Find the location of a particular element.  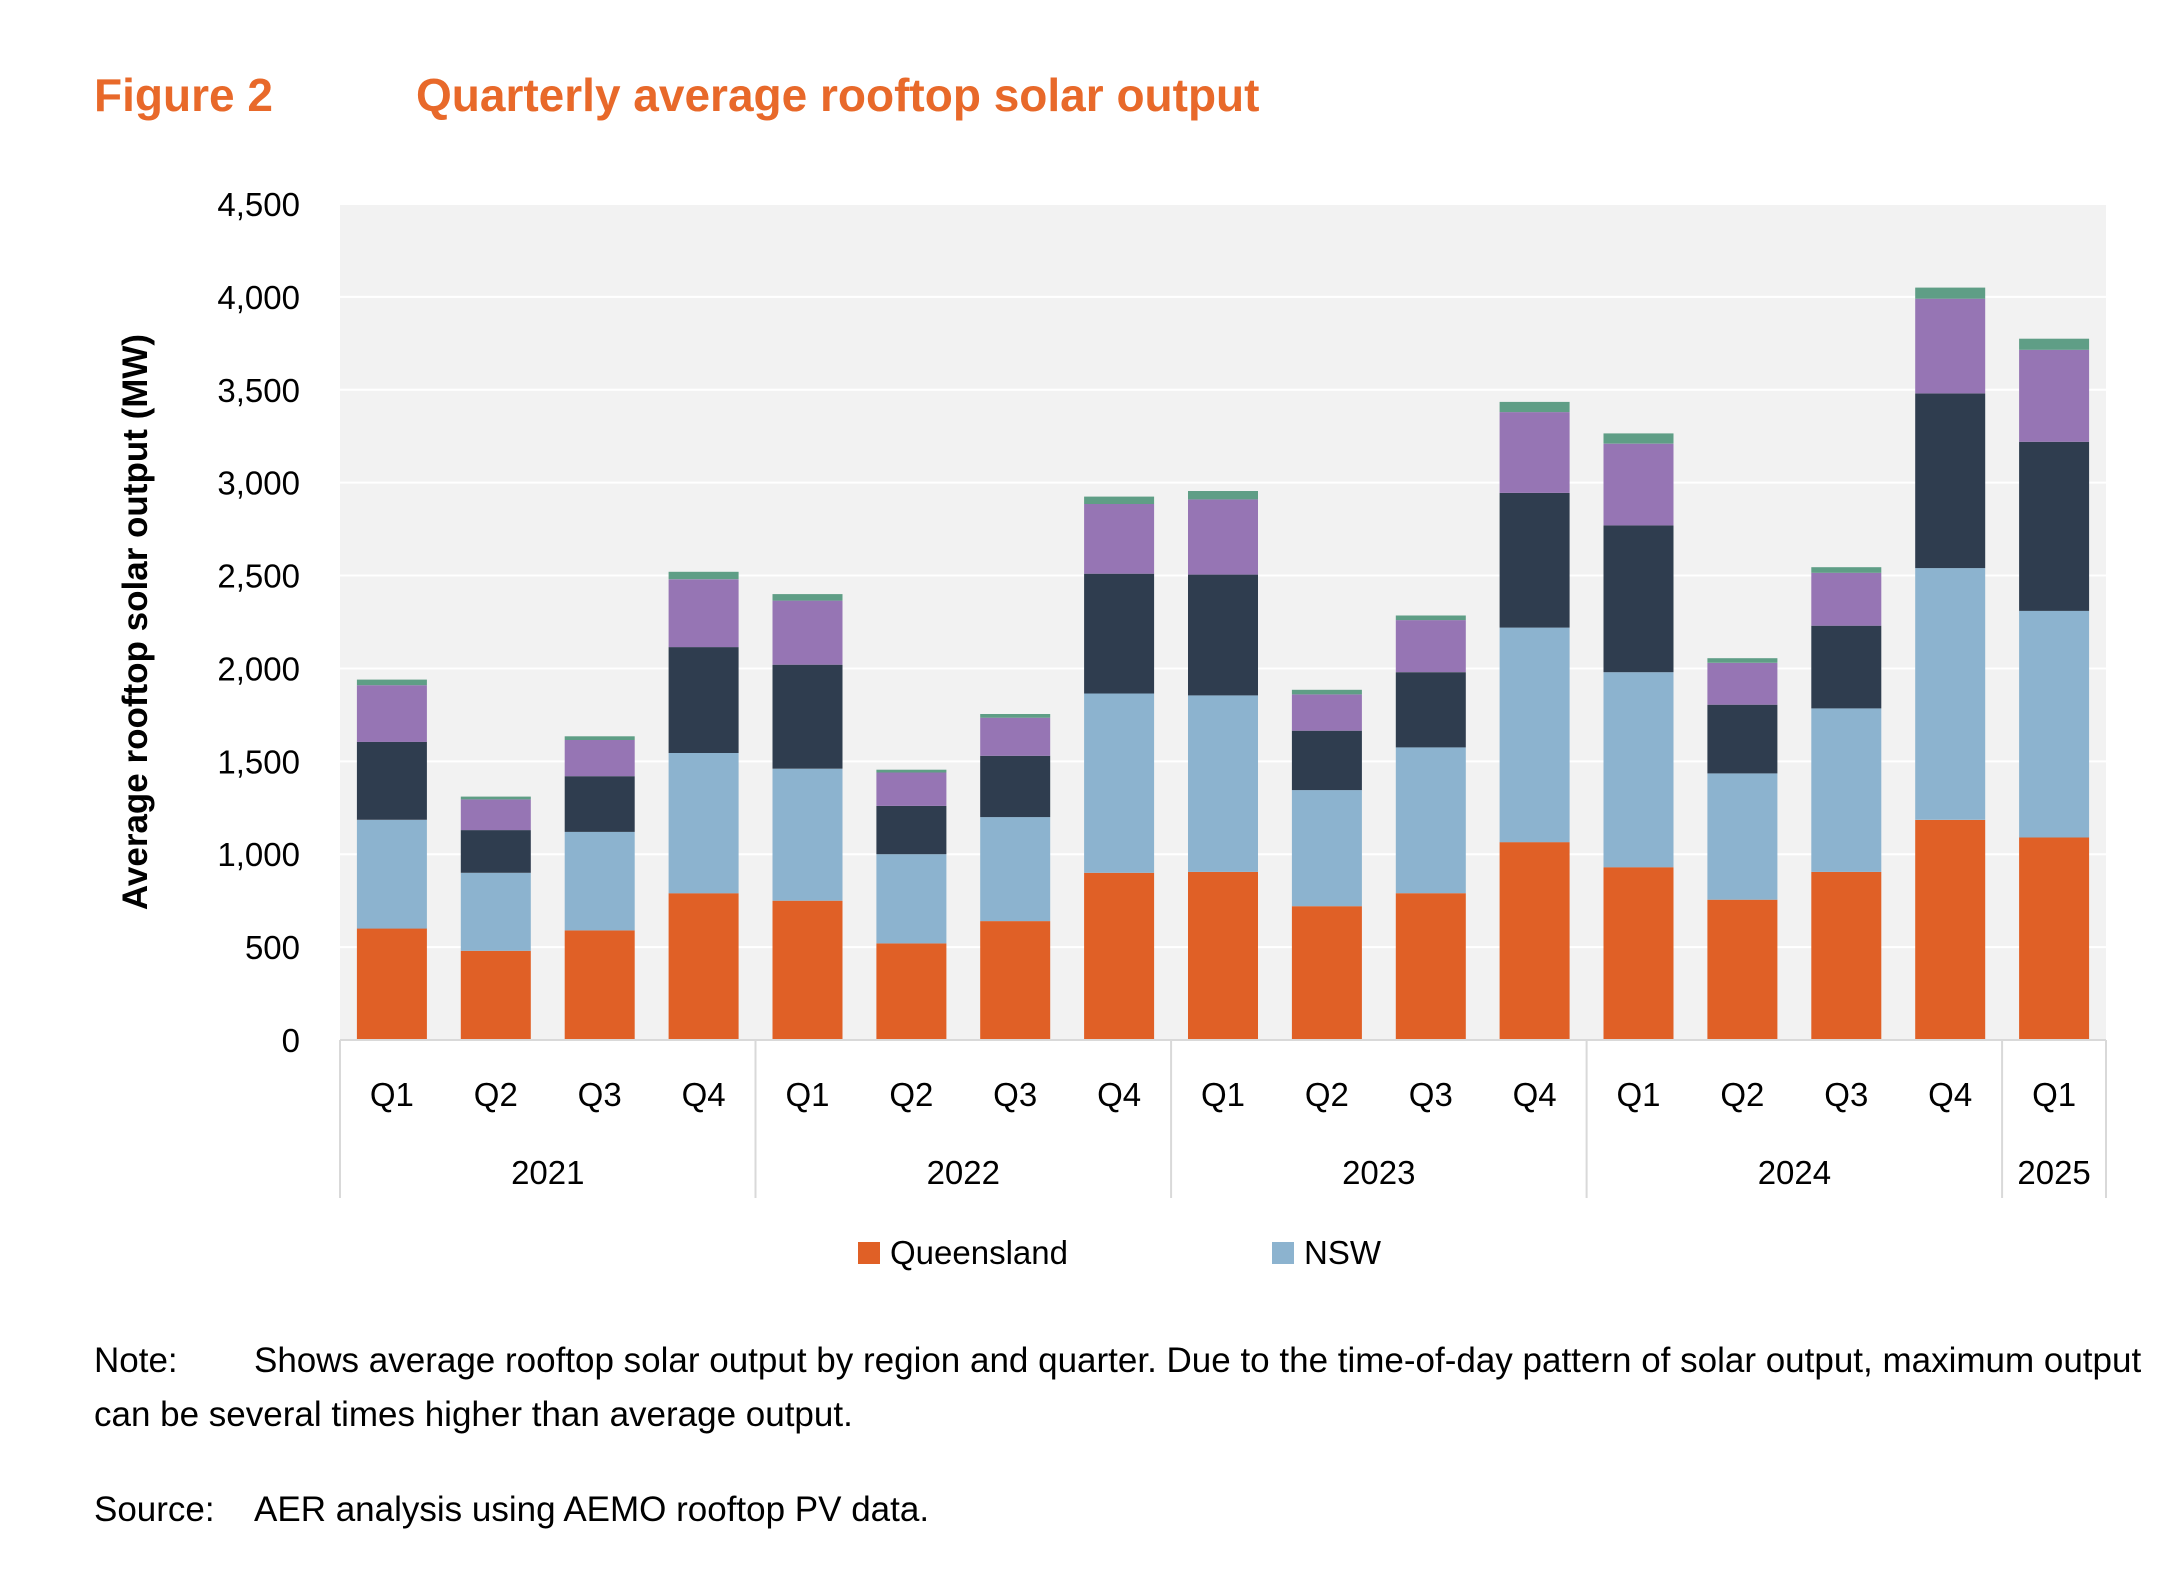

legend-label: NSW is located at coordinates (1343, 1252).